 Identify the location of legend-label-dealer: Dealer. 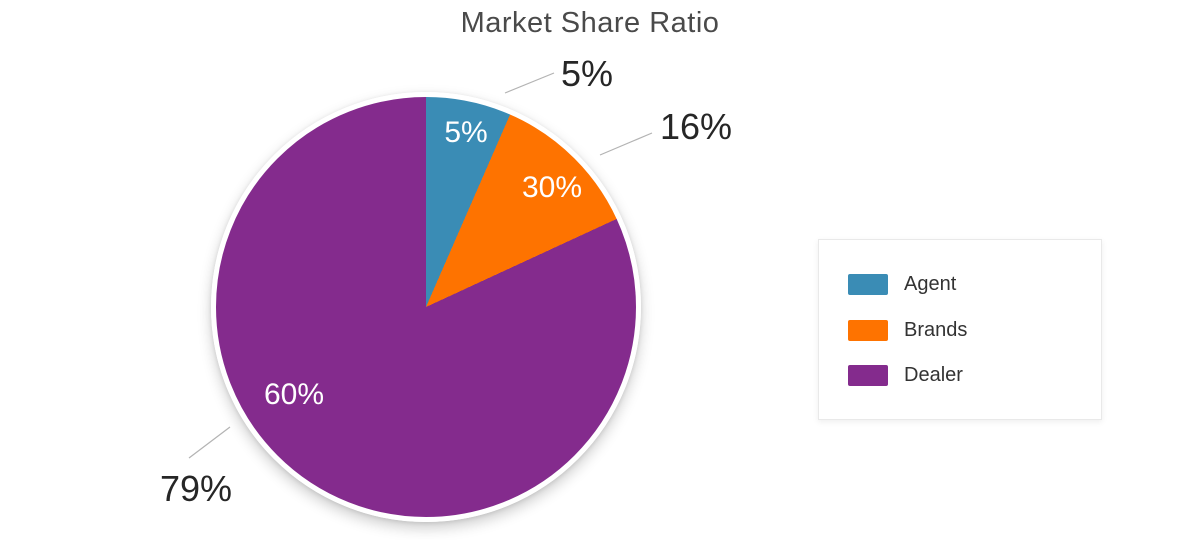
(933, 375).